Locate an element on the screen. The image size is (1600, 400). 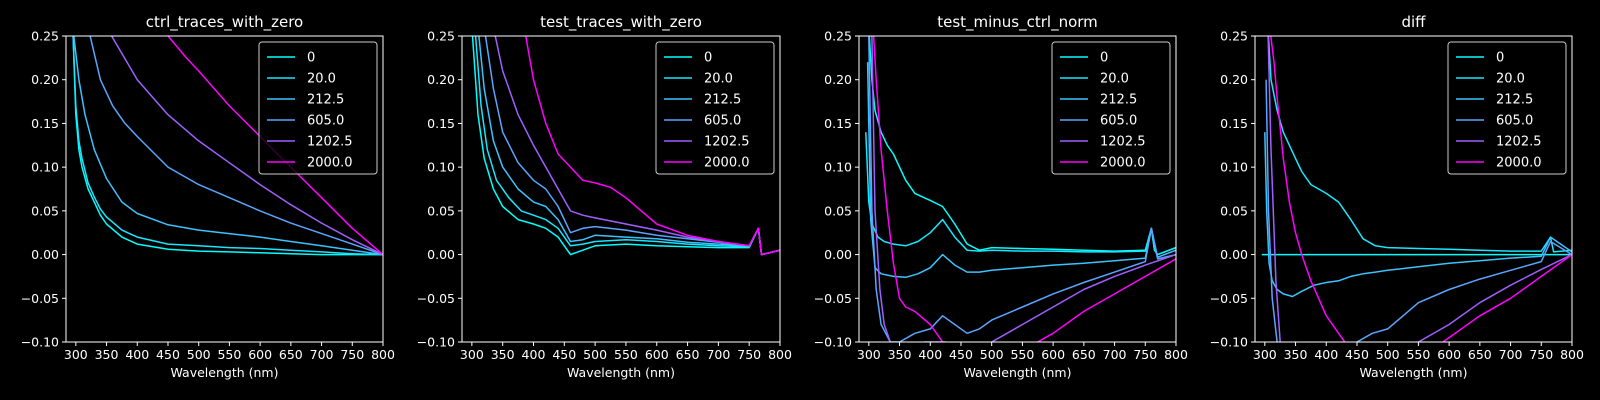
legend: 0 20.0 212.5 605.0 1202.5 2000.0 is located at coordinates (1111, 108).